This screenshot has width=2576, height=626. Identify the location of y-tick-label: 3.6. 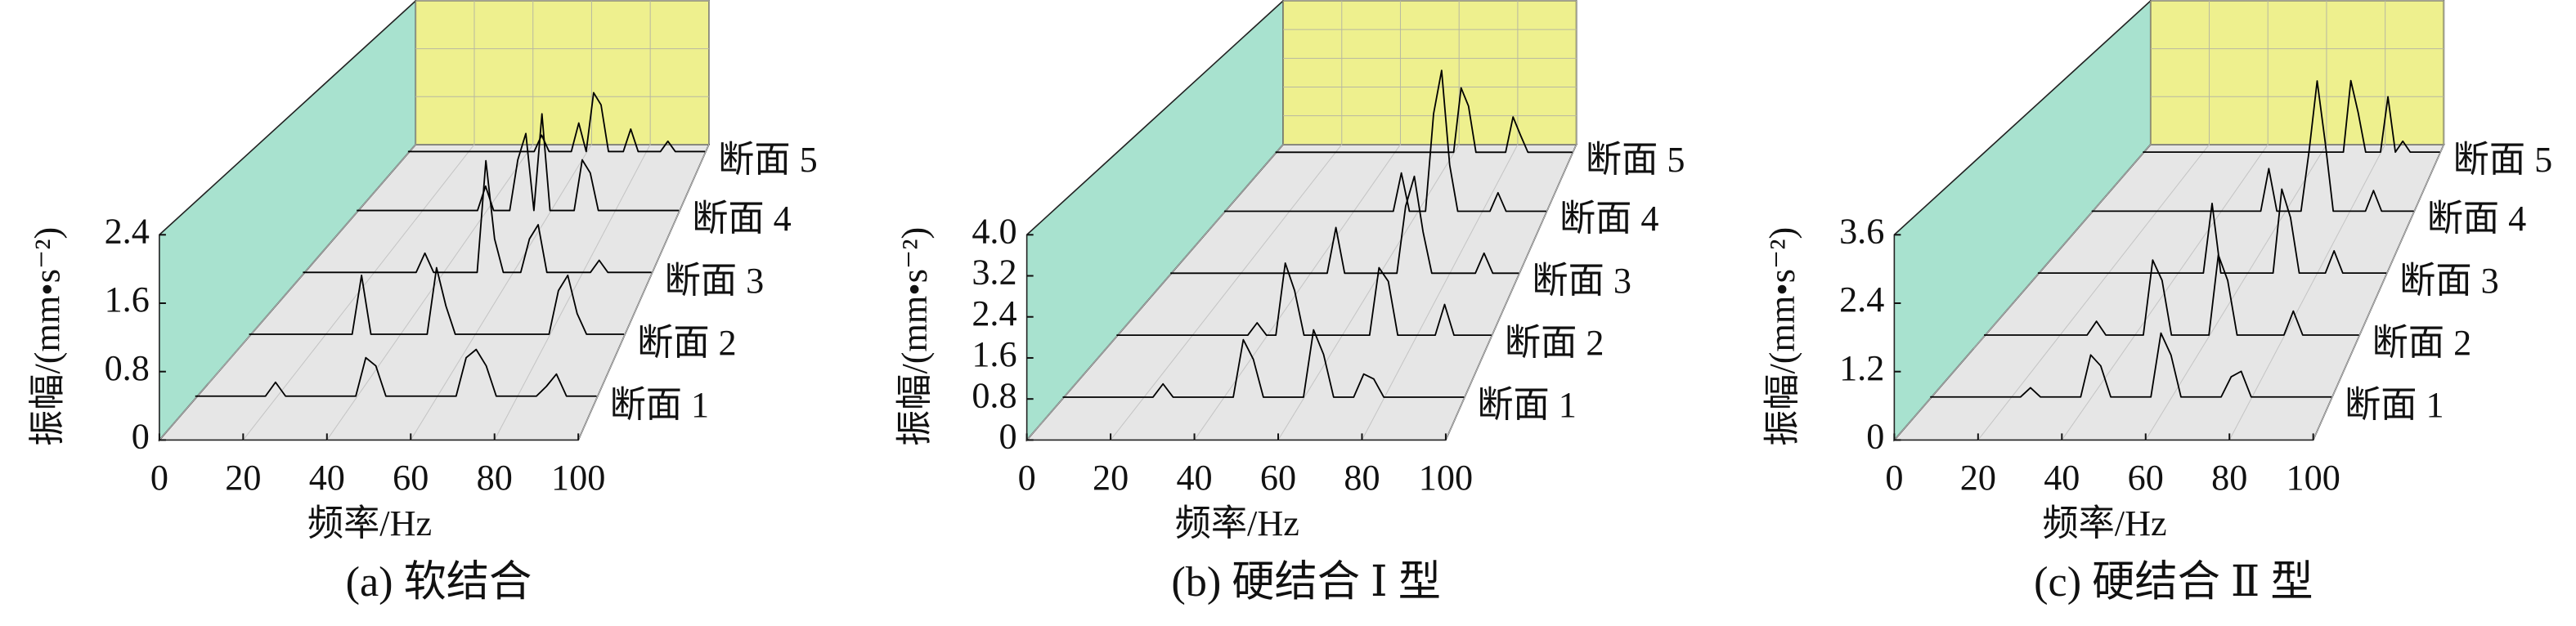
(1861, 231).